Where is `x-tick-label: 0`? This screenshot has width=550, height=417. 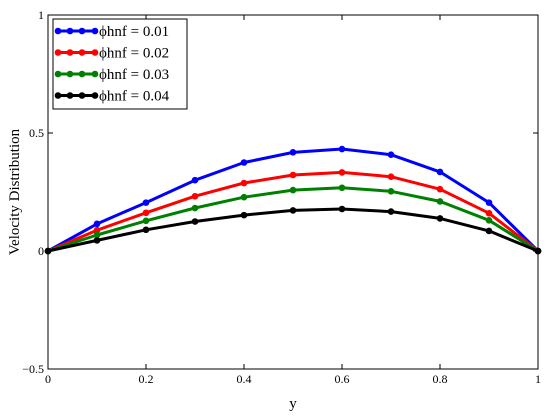
x-tick-label: 0 is located at coordinates (48, 379).